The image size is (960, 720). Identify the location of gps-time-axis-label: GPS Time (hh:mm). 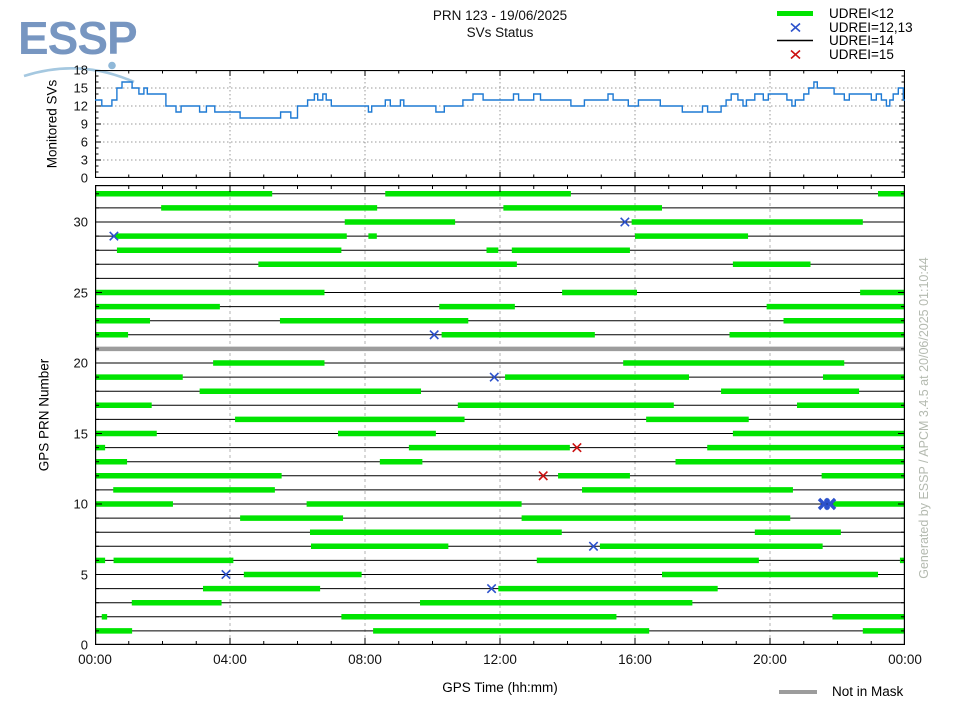
(500, 687).